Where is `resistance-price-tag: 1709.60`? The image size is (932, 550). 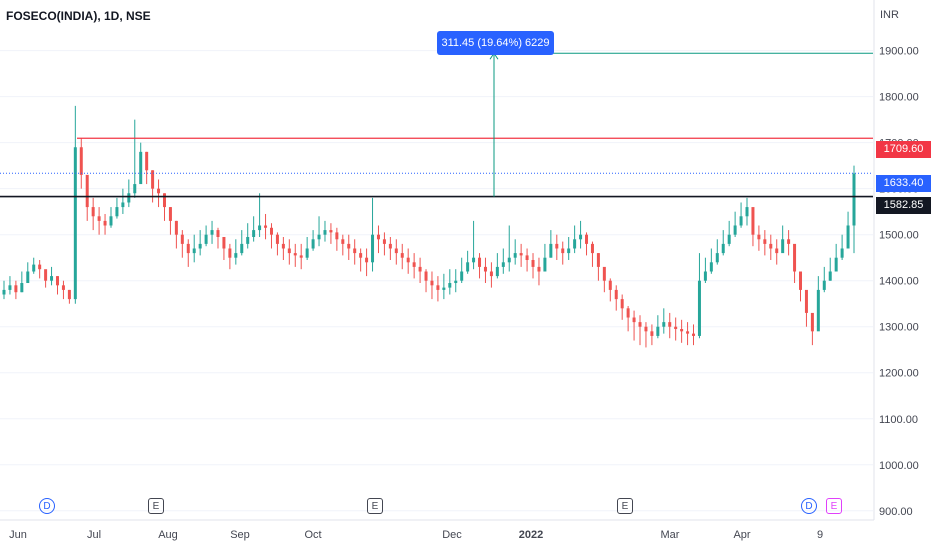
resistance-price-tag: 1709.60 is located at coordinates (903, 149).